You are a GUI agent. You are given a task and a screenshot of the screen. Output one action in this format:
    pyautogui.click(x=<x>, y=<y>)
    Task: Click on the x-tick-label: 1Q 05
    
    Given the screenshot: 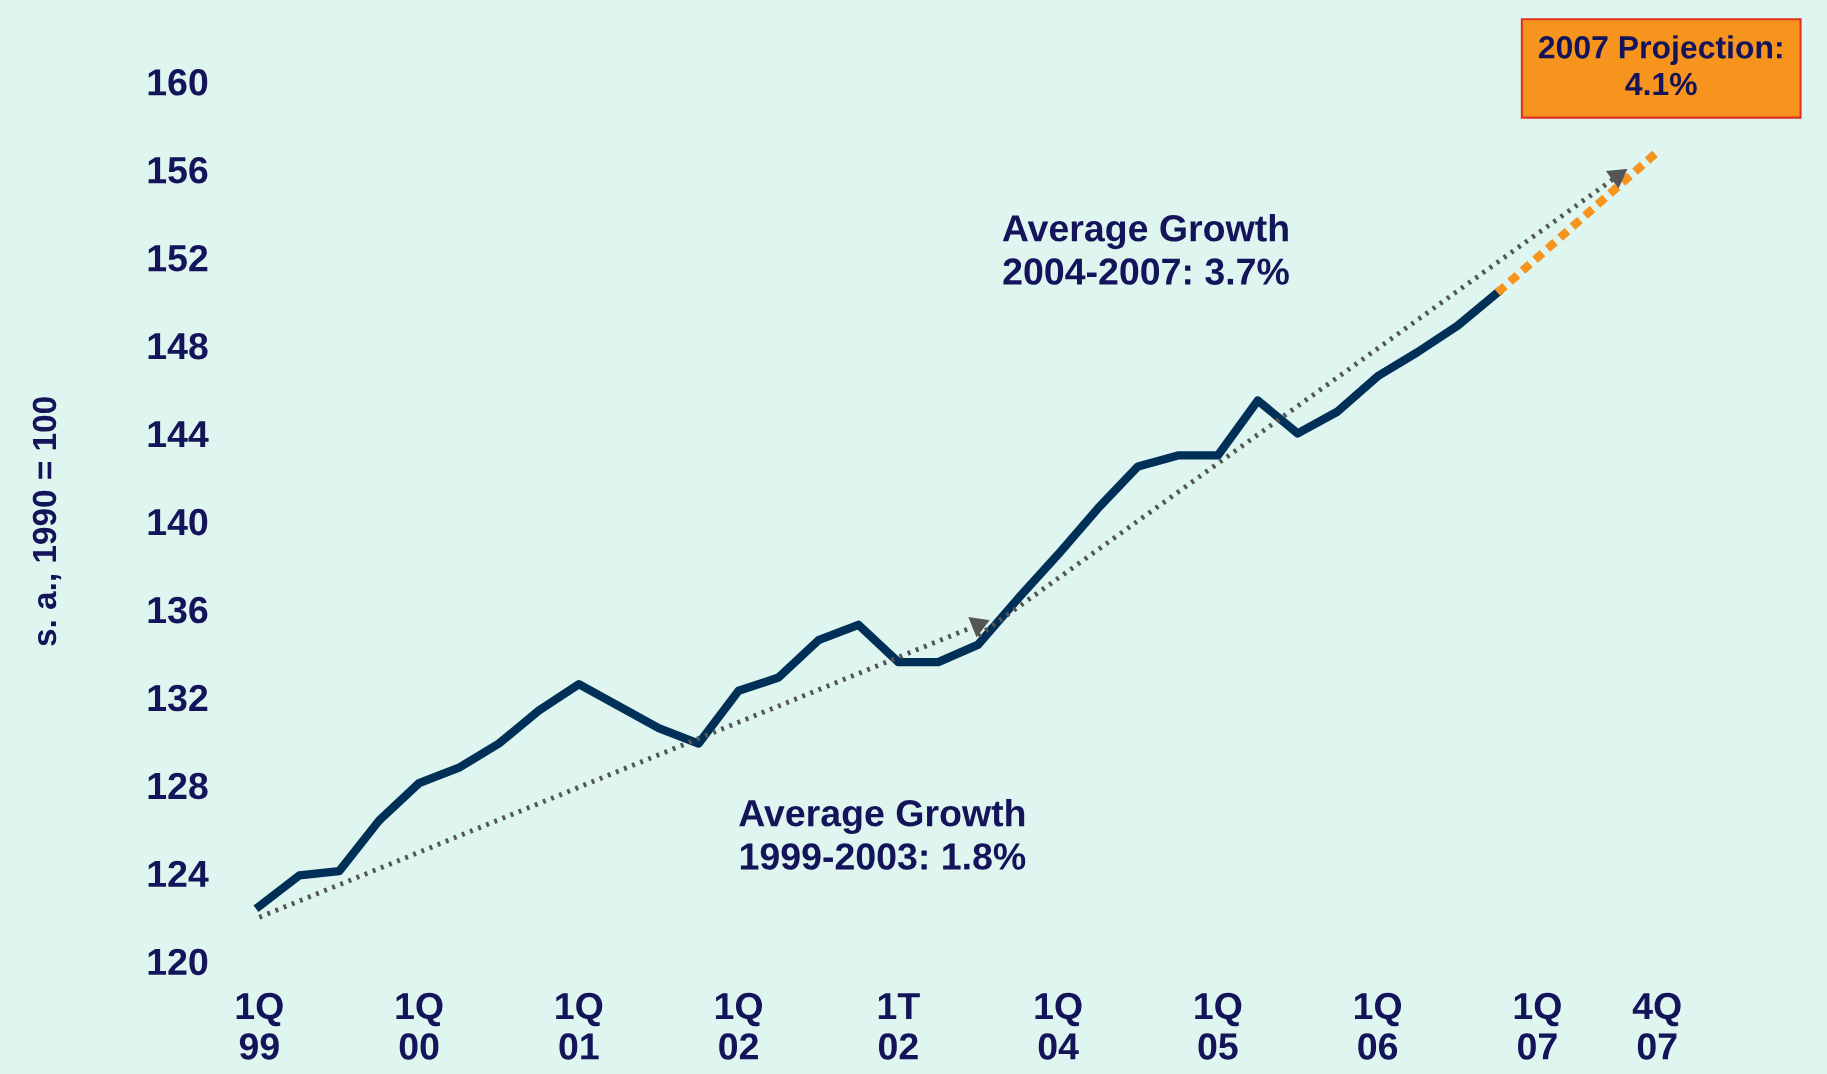 What is the action you would take?
    pyautogui.click(x=1218, y=1026)
    